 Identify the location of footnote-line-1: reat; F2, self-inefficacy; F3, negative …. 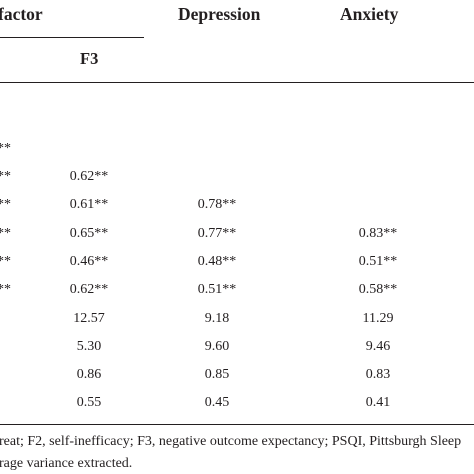
(231, 441).